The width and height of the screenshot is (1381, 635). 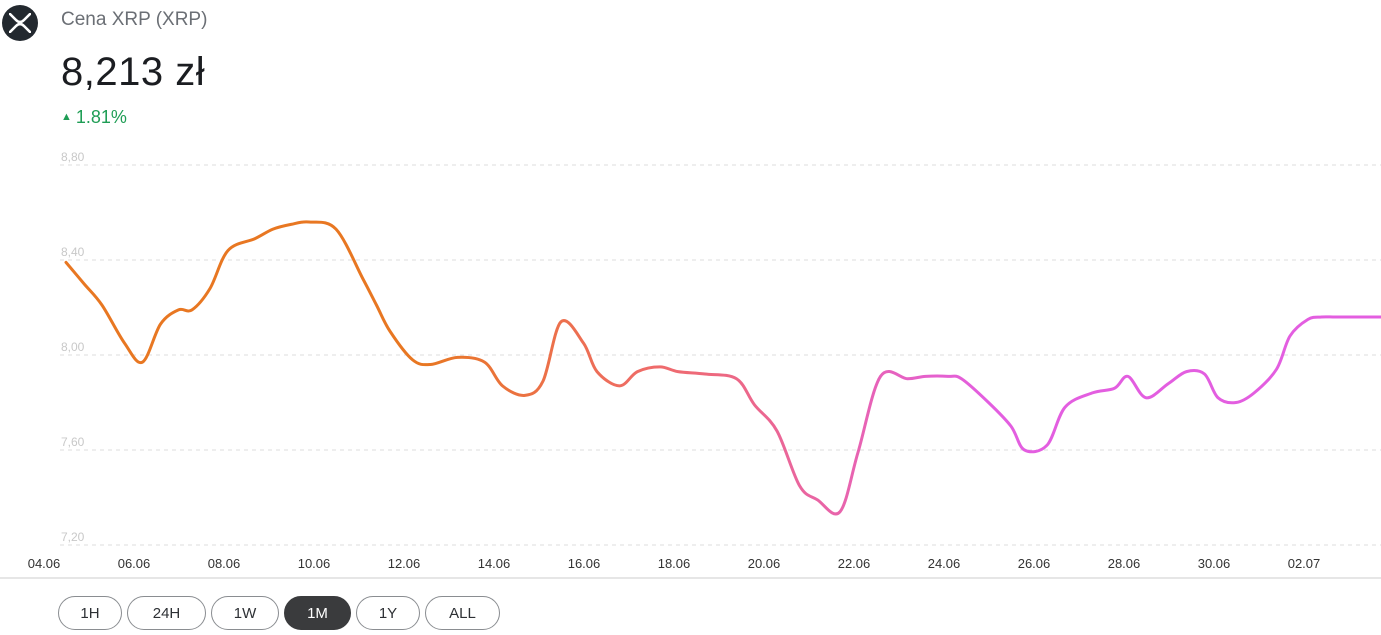 I want to click on x-tick-label: 28.06, so click(x=1124, y=563).